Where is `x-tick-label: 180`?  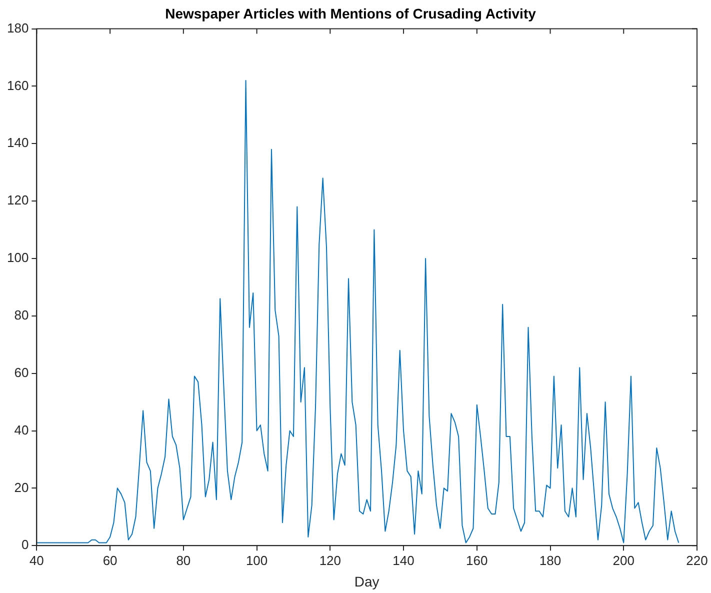 x-tick-label: 180 is located at coordinates (550, 560).